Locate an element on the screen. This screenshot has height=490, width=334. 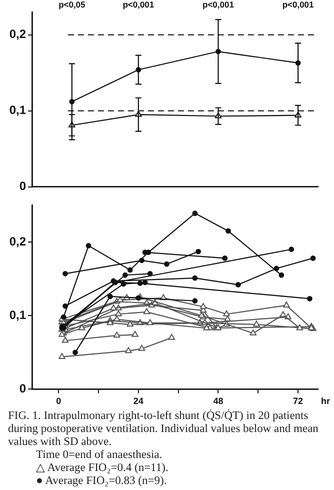
x-axis-title: hr is located at coordinates (325, 401).